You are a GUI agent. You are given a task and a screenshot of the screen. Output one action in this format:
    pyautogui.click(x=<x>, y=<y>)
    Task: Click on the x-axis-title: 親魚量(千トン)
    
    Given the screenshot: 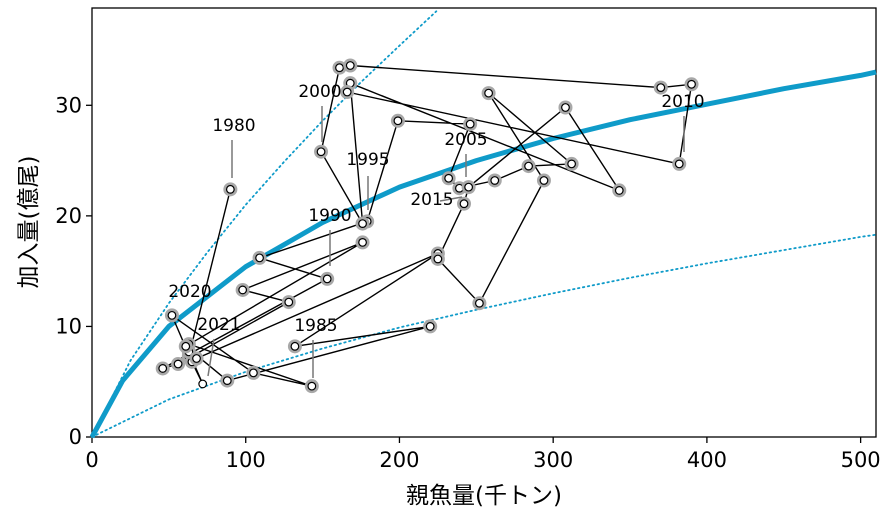 What is the action you would take?
    pyautogui.click(x=484, y=496)
    